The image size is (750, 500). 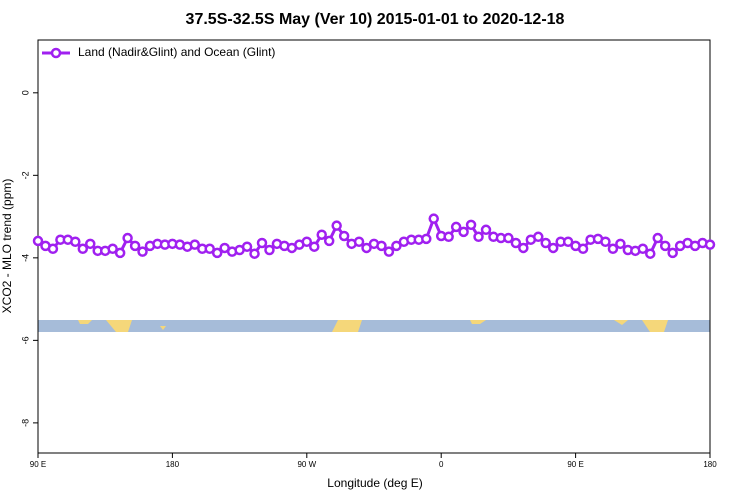 I want to click on map-strip, so click(x=374, y=326).